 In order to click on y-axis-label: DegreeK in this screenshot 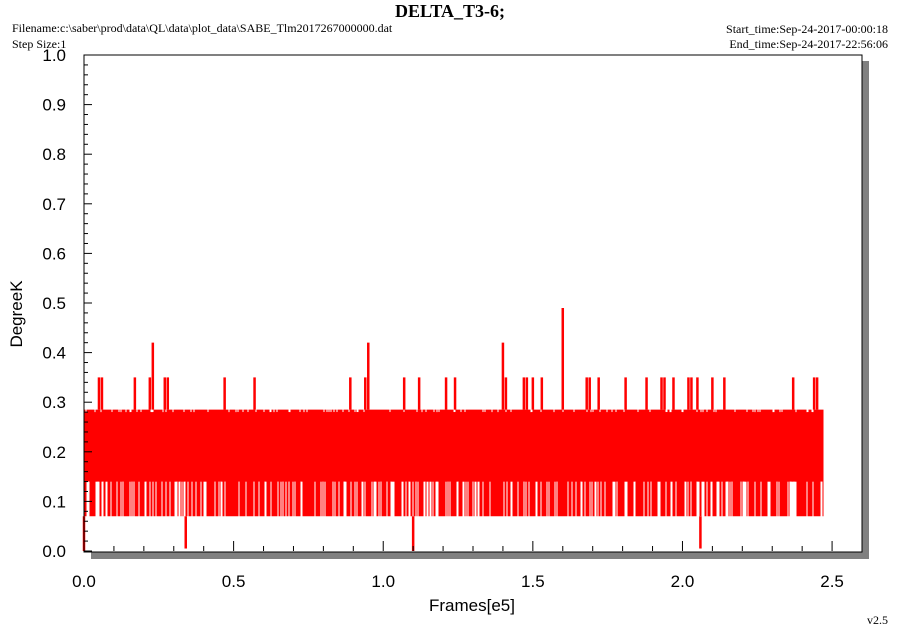, I will do `click(16, 314)`.